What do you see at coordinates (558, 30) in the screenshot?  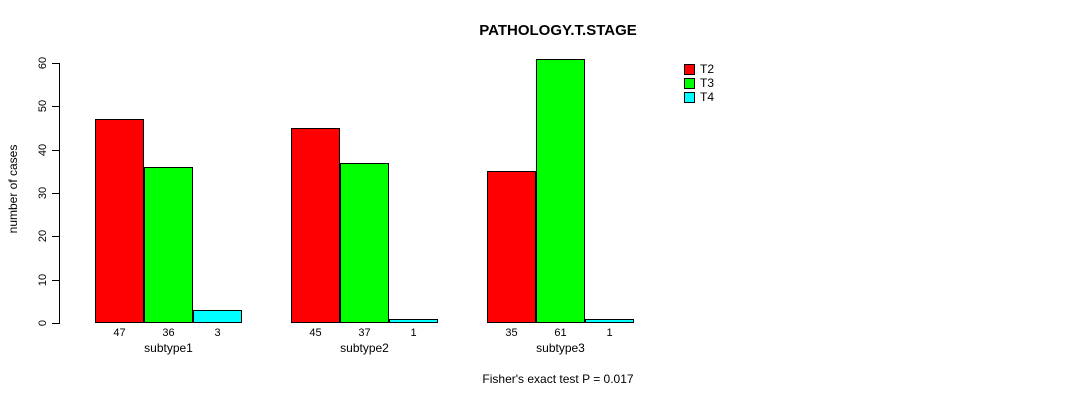 I see `chart-title: PATHOLOGY.T.STAGE` at bounding box center [558, 30].